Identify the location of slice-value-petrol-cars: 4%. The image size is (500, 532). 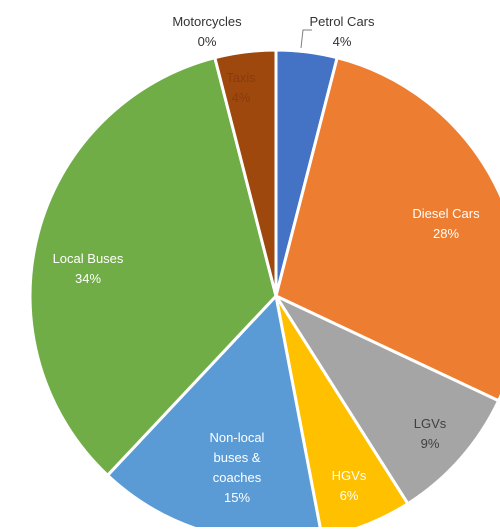
(342, 41).